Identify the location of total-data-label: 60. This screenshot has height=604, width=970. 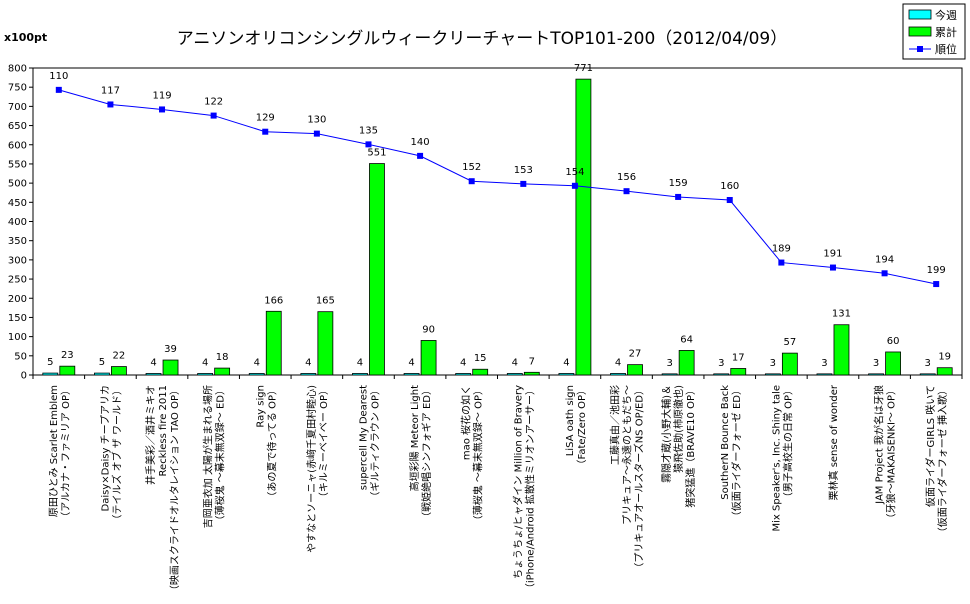
(893, 341).